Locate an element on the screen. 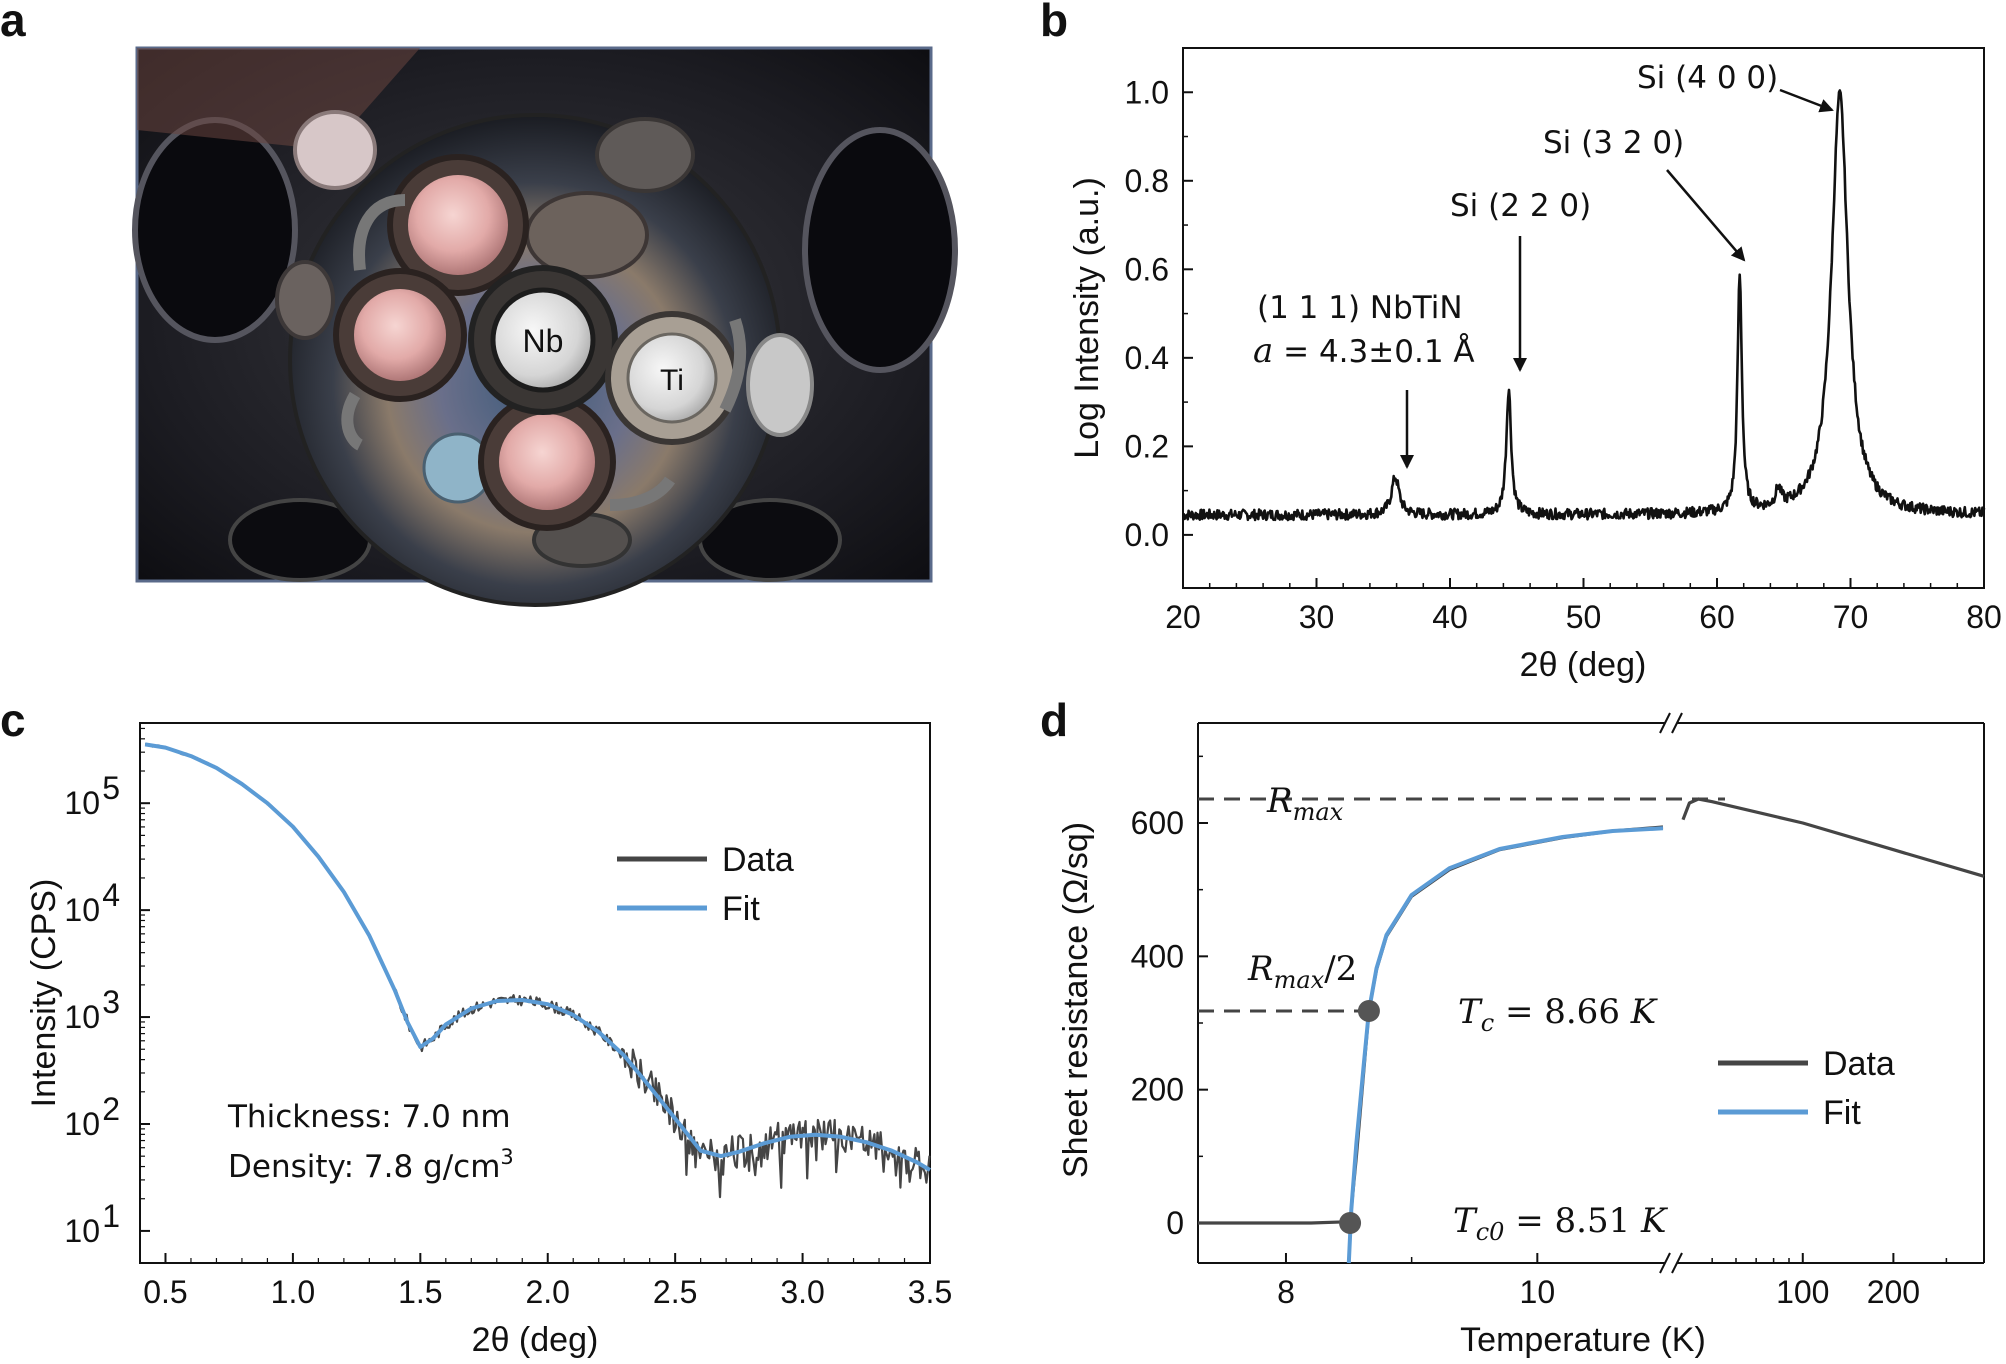 This screenshot has height=1364, width=2006. target-gun-nb: Nb is located at coordinates (543, 340).